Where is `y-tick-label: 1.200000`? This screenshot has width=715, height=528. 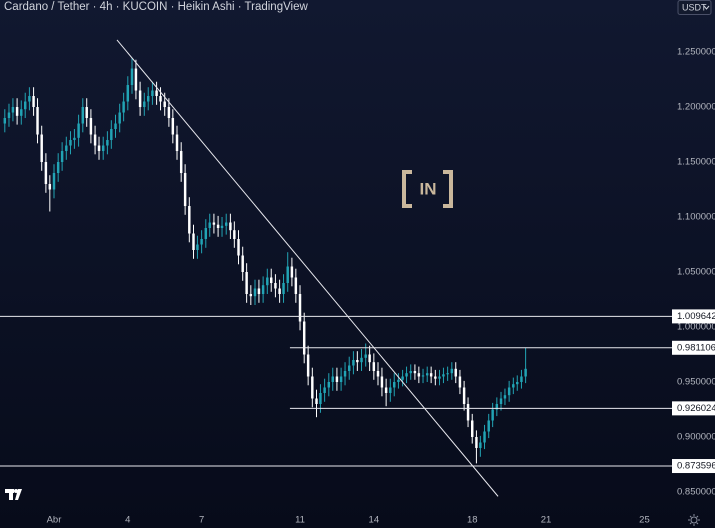 y-tick-label: 1.200000 is located at coordinates (696, 107).